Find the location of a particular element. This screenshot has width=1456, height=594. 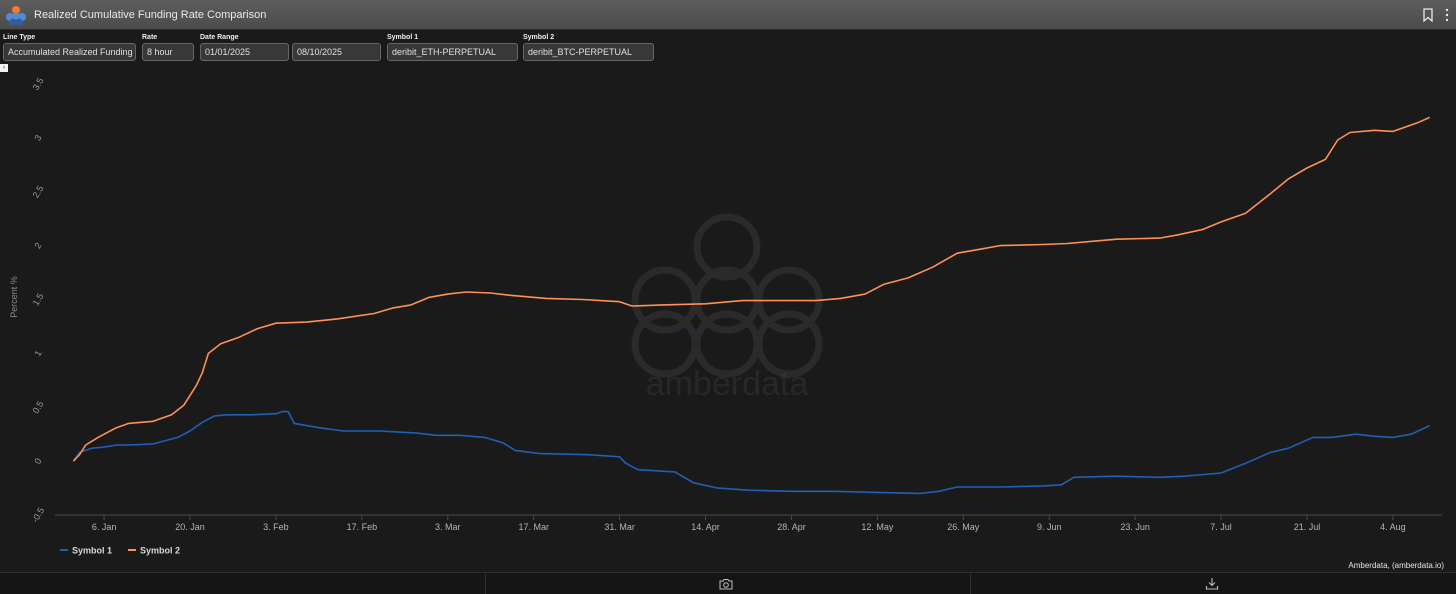

y-tick-label: 1 is located at coordinates (37, 353).